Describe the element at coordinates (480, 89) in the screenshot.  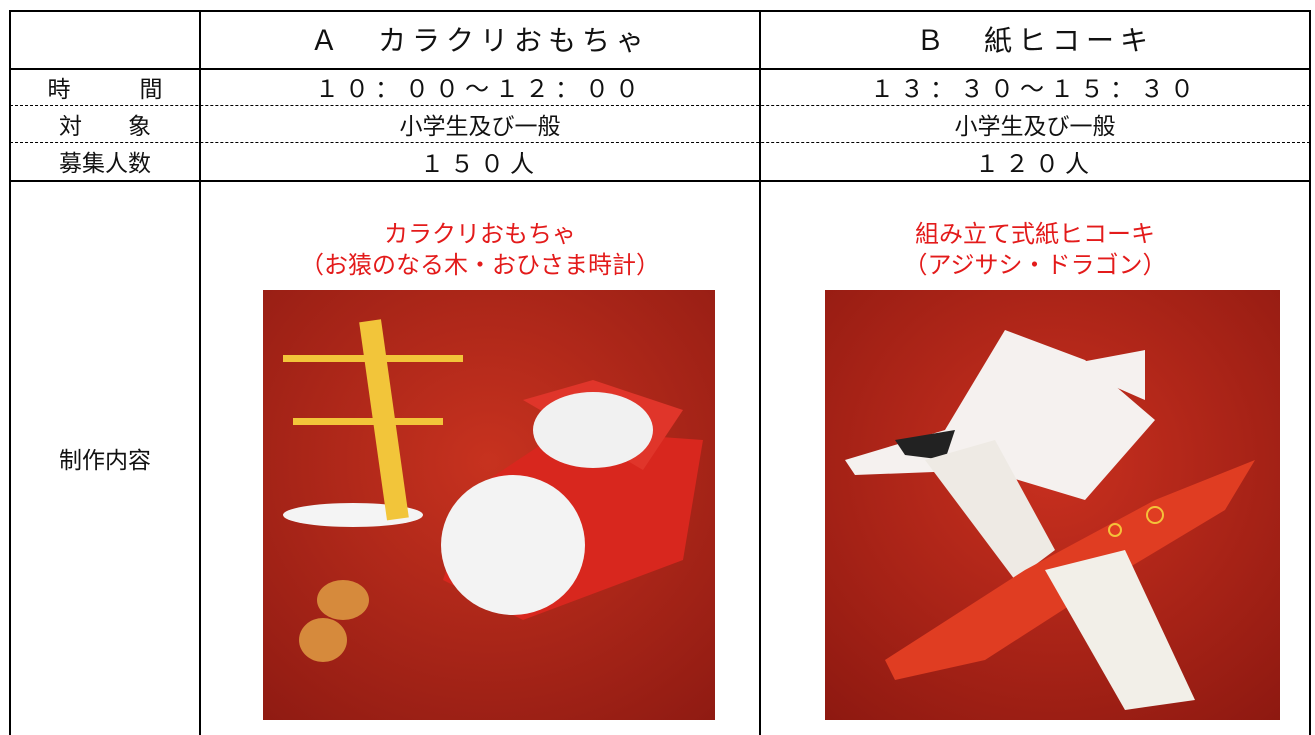
I see `cell-value: １０：００～１２：００` at that location.